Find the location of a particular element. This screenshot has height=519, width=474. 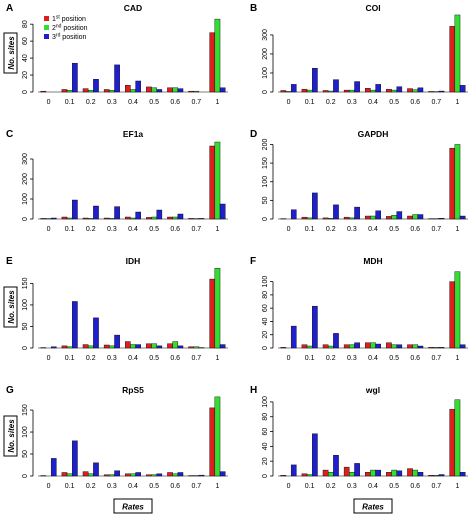

panel-letter: C is located at coordinates (9, 134).